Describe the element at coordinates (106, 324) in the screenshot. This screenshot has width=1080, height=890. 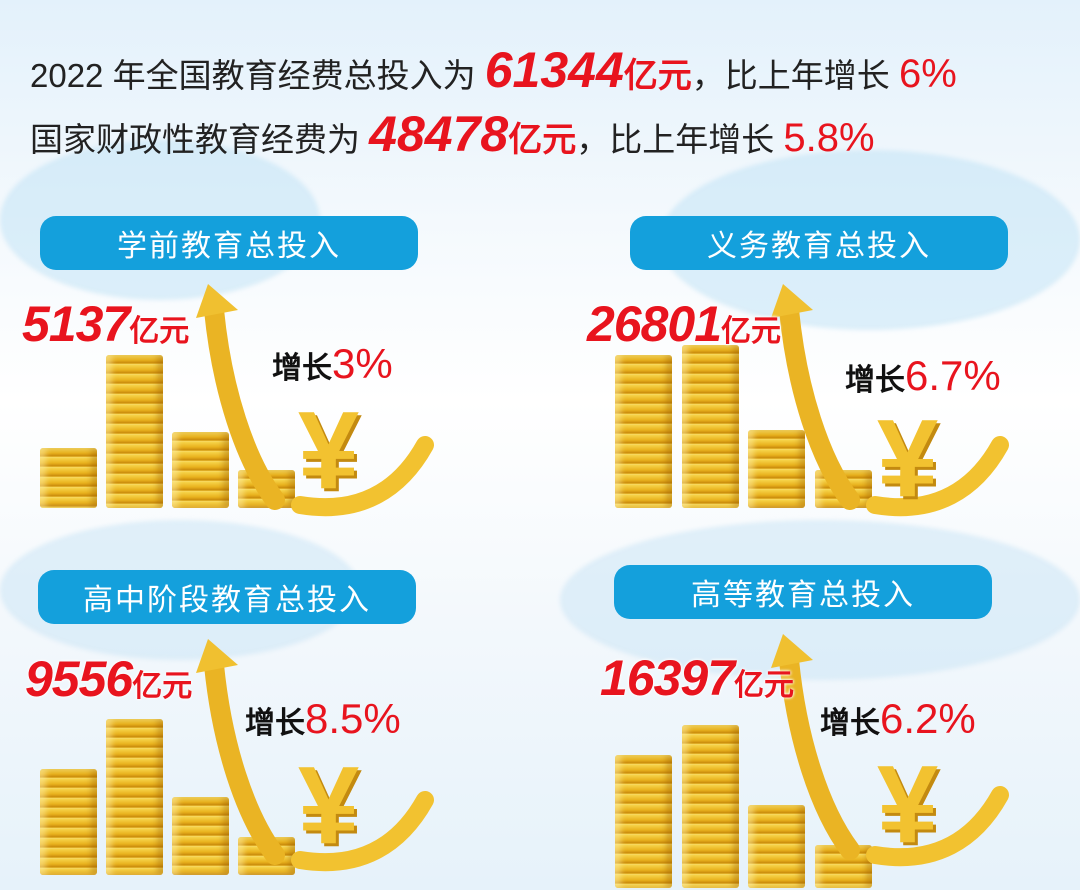
I see `amount-value: 5137亿元` at that location.